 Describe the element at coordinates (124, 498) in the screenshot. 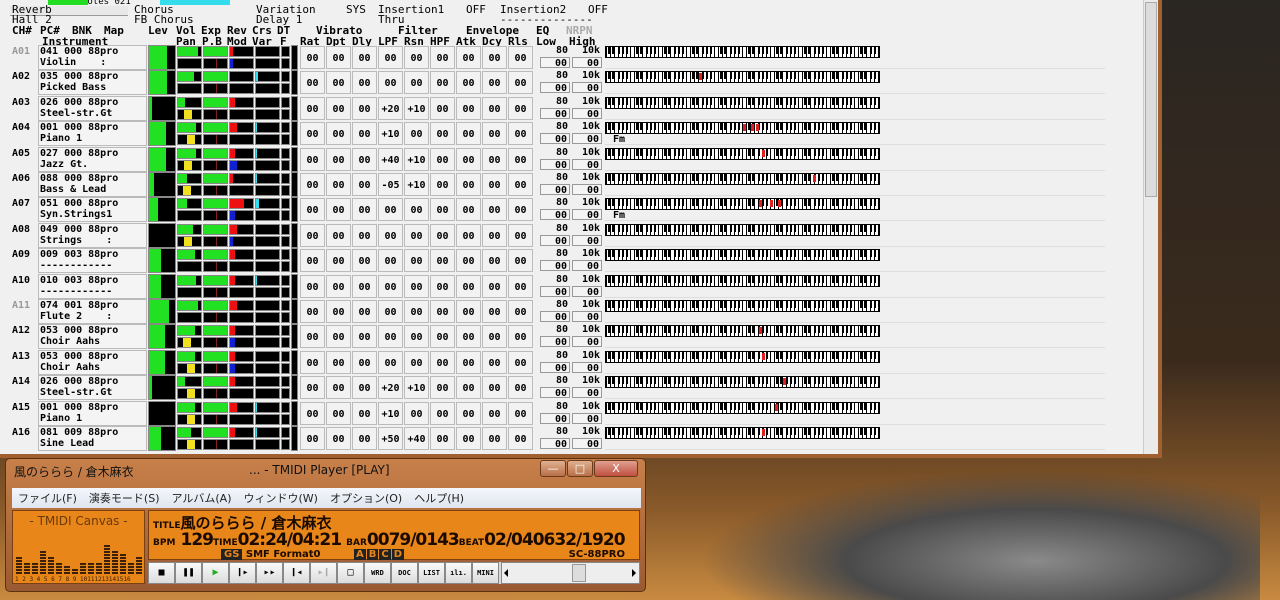

I see `menu-item: 演奏モード(S)` at that location.